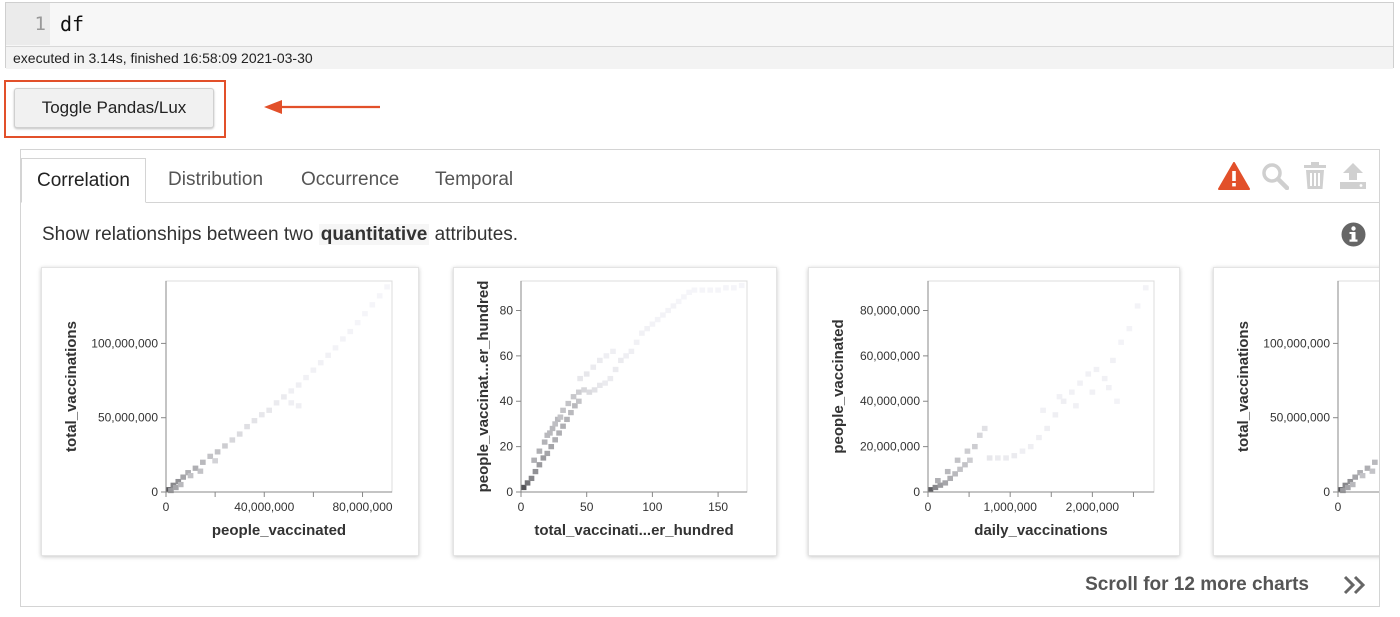  I want to click on description-prefix: Show relationships between two, so click(180, 234).